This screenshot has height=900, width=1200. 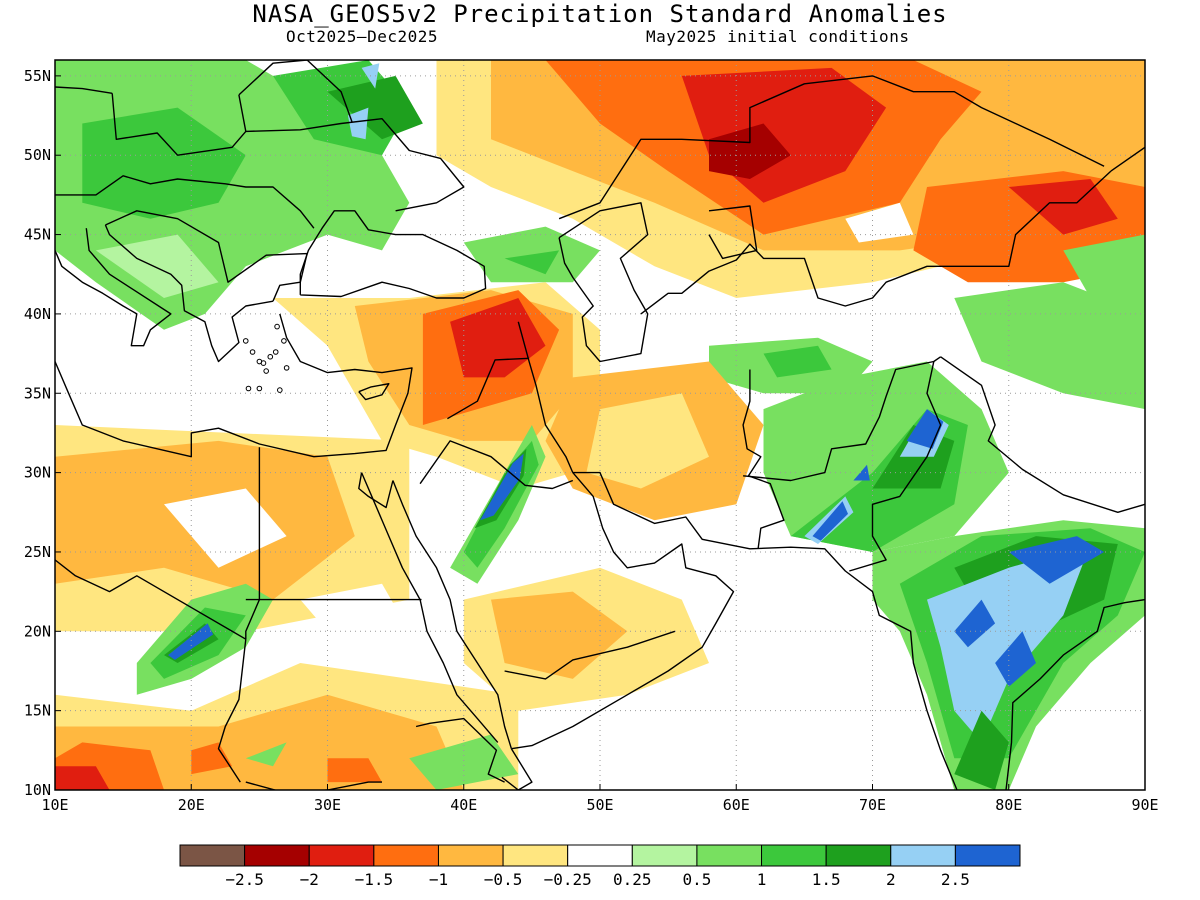 What do you see at coordinates (37, 631) in the screenshot?
I see `lat-tick-label: 20N` at bounding box center [37, 631].